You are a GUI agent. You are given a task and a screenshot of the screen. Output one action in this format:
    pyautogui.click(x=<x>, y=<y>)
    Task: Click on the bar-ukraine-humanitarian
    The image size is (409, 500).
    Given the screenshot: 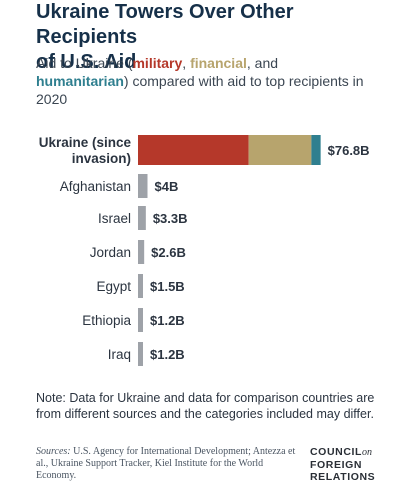 What is the action you would take?
    pyautogui.click(x=316, y=150)
    